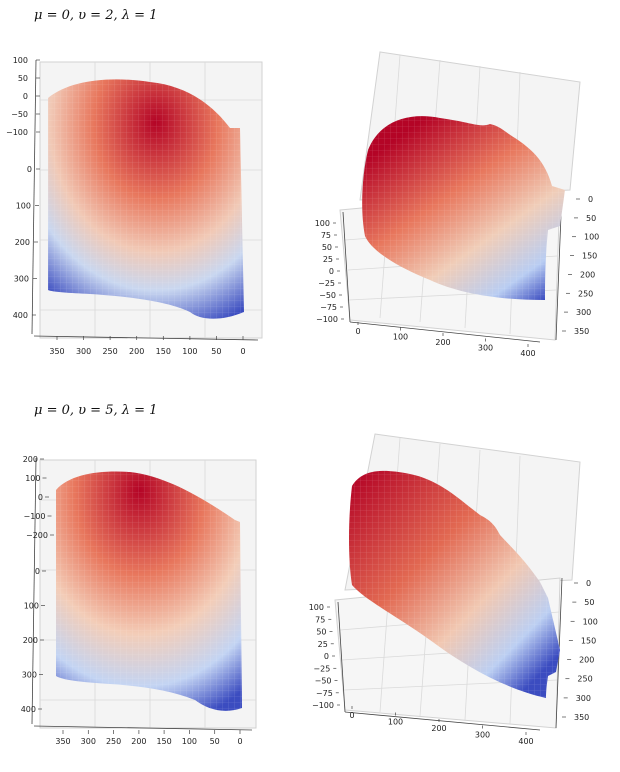 This screenshot has width=620, height=772. Describe the element at coordinates (321, 668) in the screenshot. I see `panel-3-z-tick-label: −25` at that location.